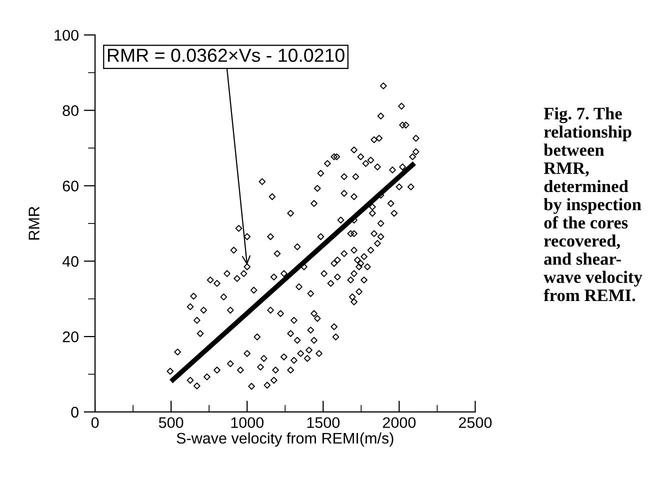 Image resolution: width=651 pixels, height=479 pixels. I want to click on y-axis-title: RMR, so click(34, 223).